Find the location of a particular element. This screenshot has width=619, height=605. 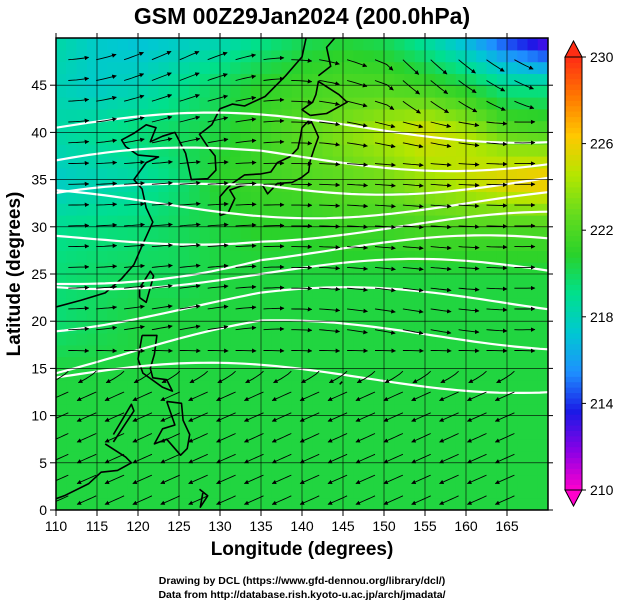

colorbar-min-triangle is located at coordinates (573, 498).